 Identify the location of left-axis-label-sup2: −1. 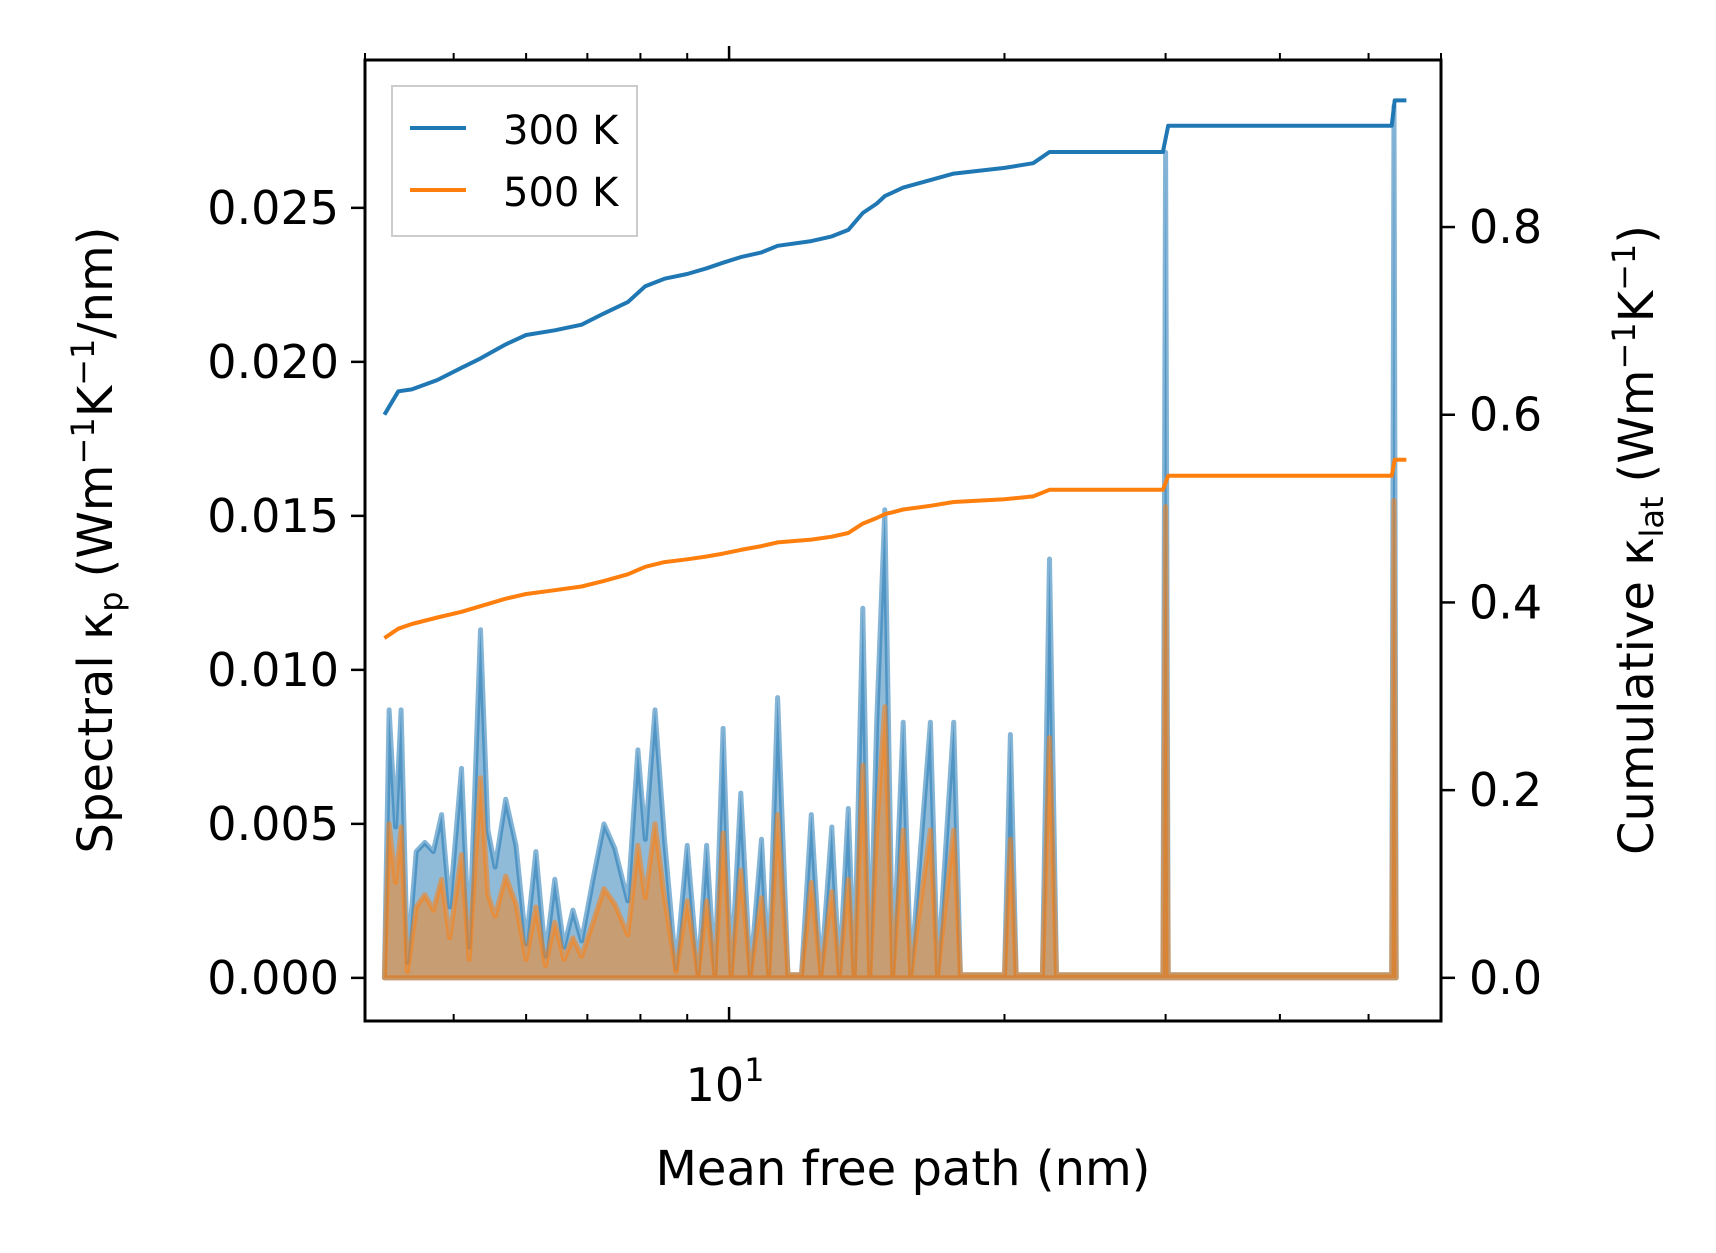
(83, 362).